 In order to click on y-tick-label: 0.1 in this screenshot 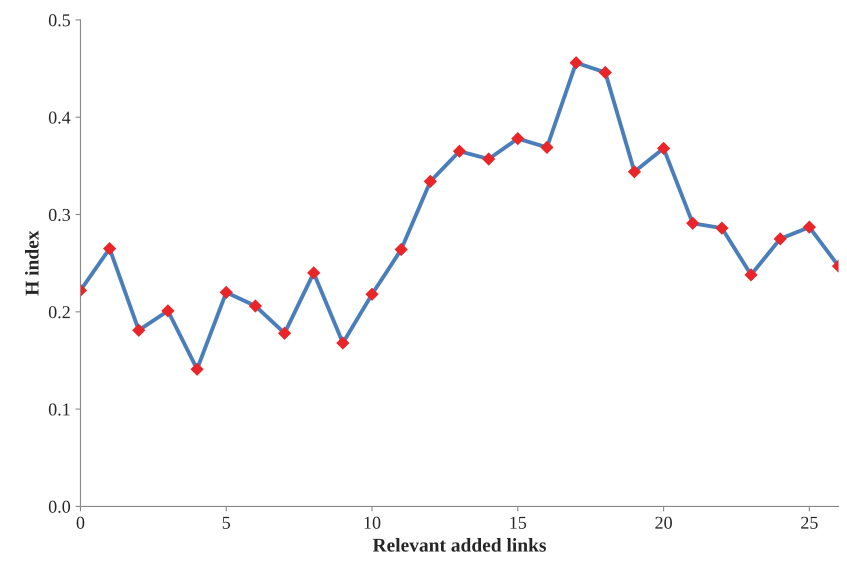, I will do `click(59, 409)`.